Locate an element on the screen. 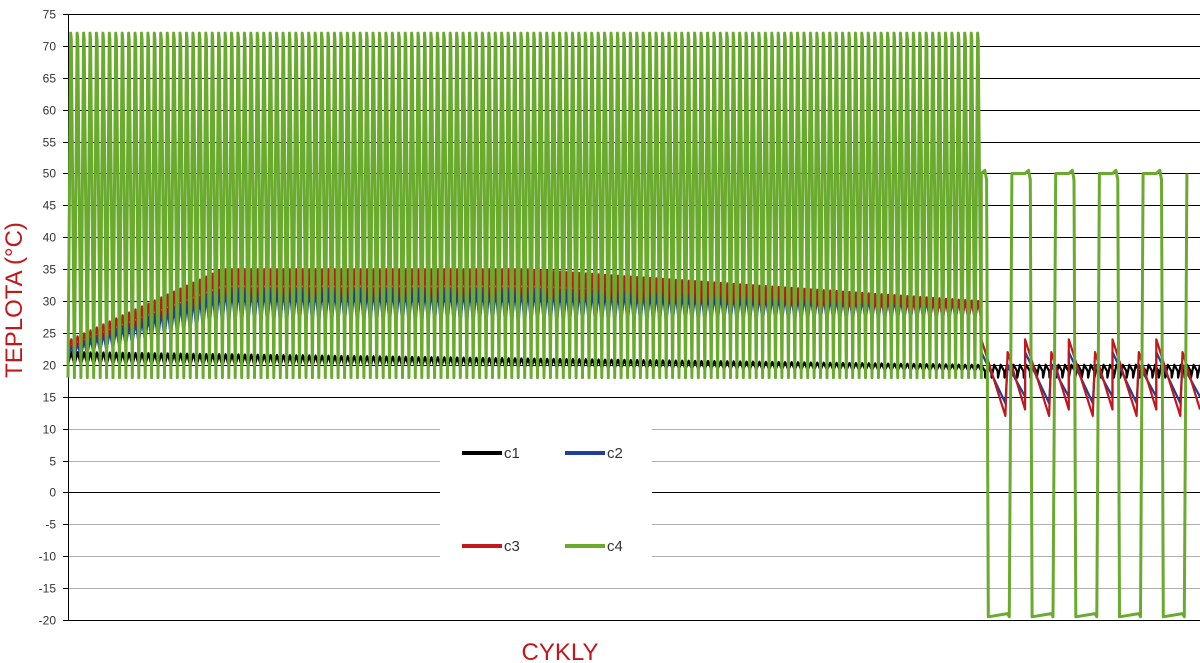 Image resolution: width=1200 pixels, height=663 pixels. y-tick-label: 35 is located at coordinates (50, 270).